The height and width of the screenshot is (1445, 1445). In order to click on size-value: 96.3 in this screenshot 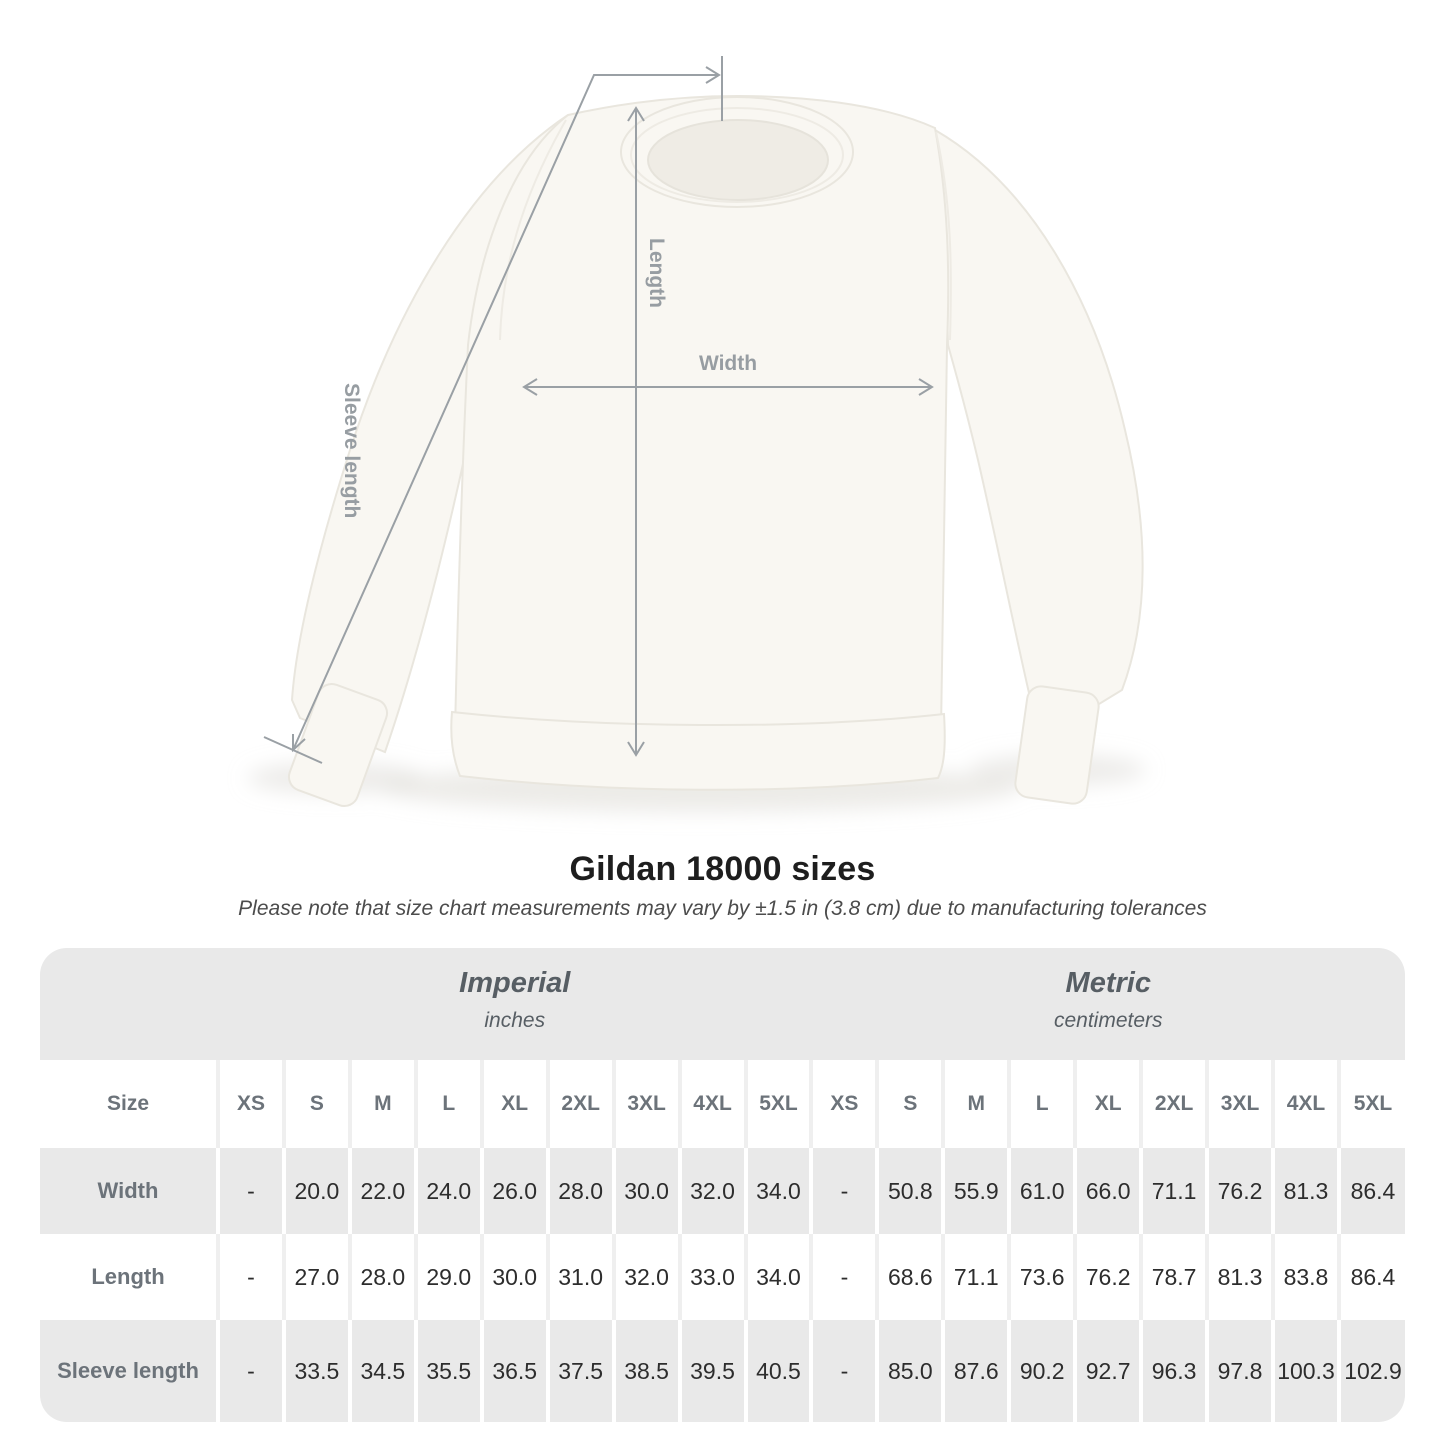, I will do `click(1173, 1371)`.